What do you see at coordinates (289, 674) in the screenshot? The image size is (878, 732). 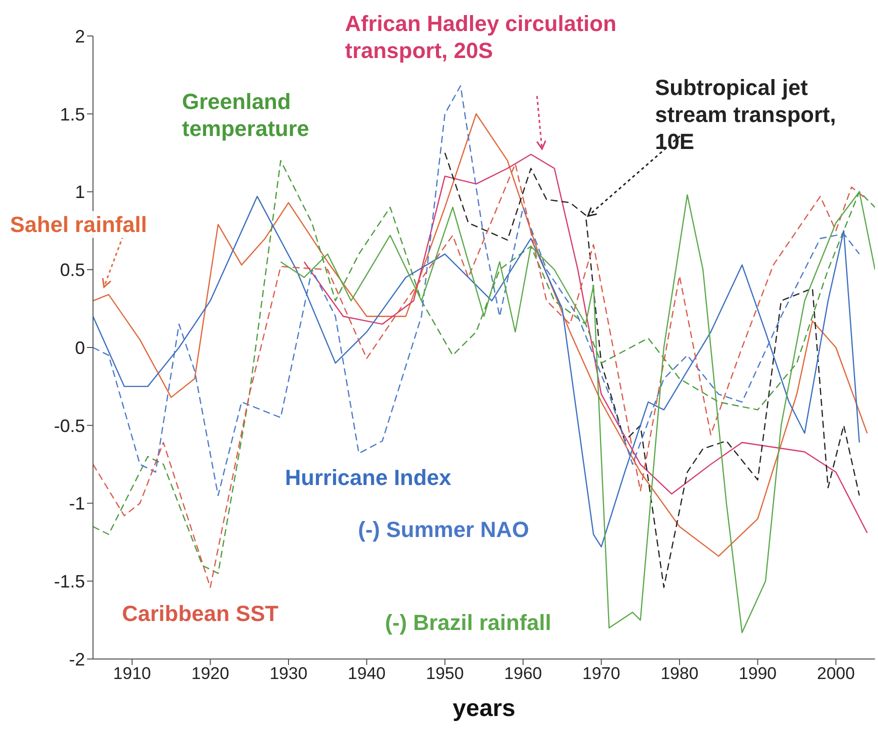 I see `x-tick-label: 1930` at bounding box center [289, 674].